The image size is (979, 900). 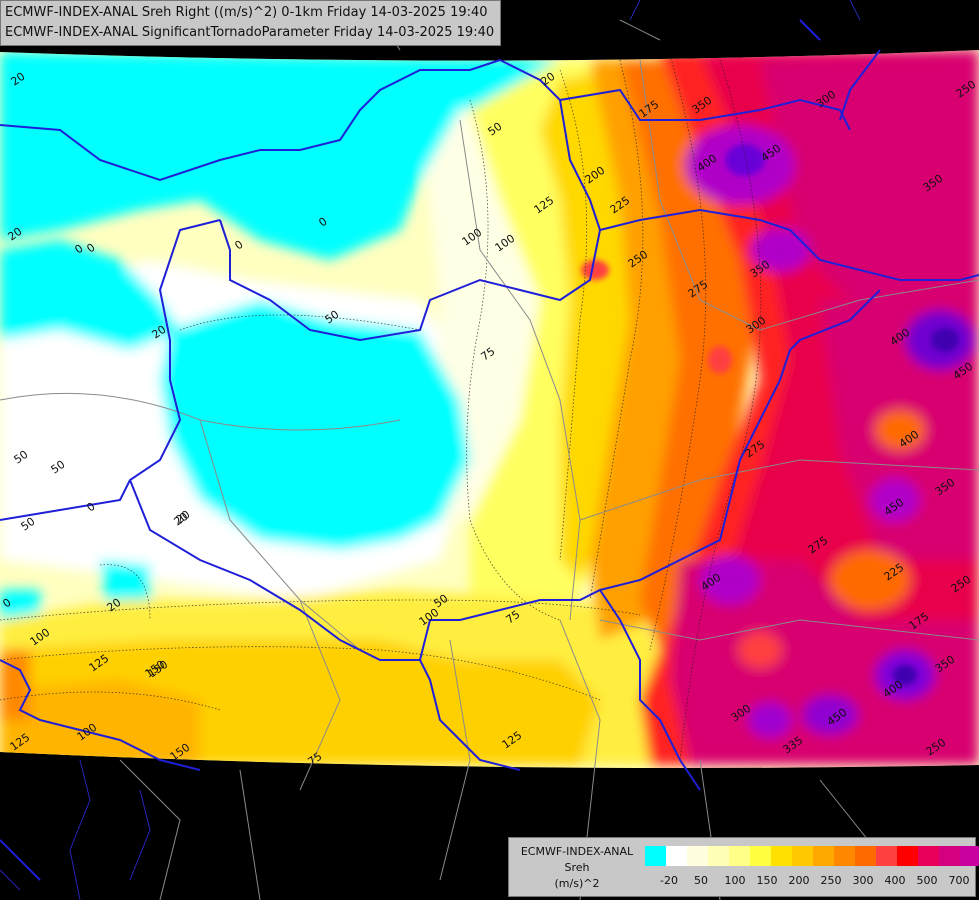 What do you see at coordinates (812, 882) in the screenshot?
I see `legend-labels: -20 50 100 150 200 250 300 400 500 700` at bounding box center [812, 882].